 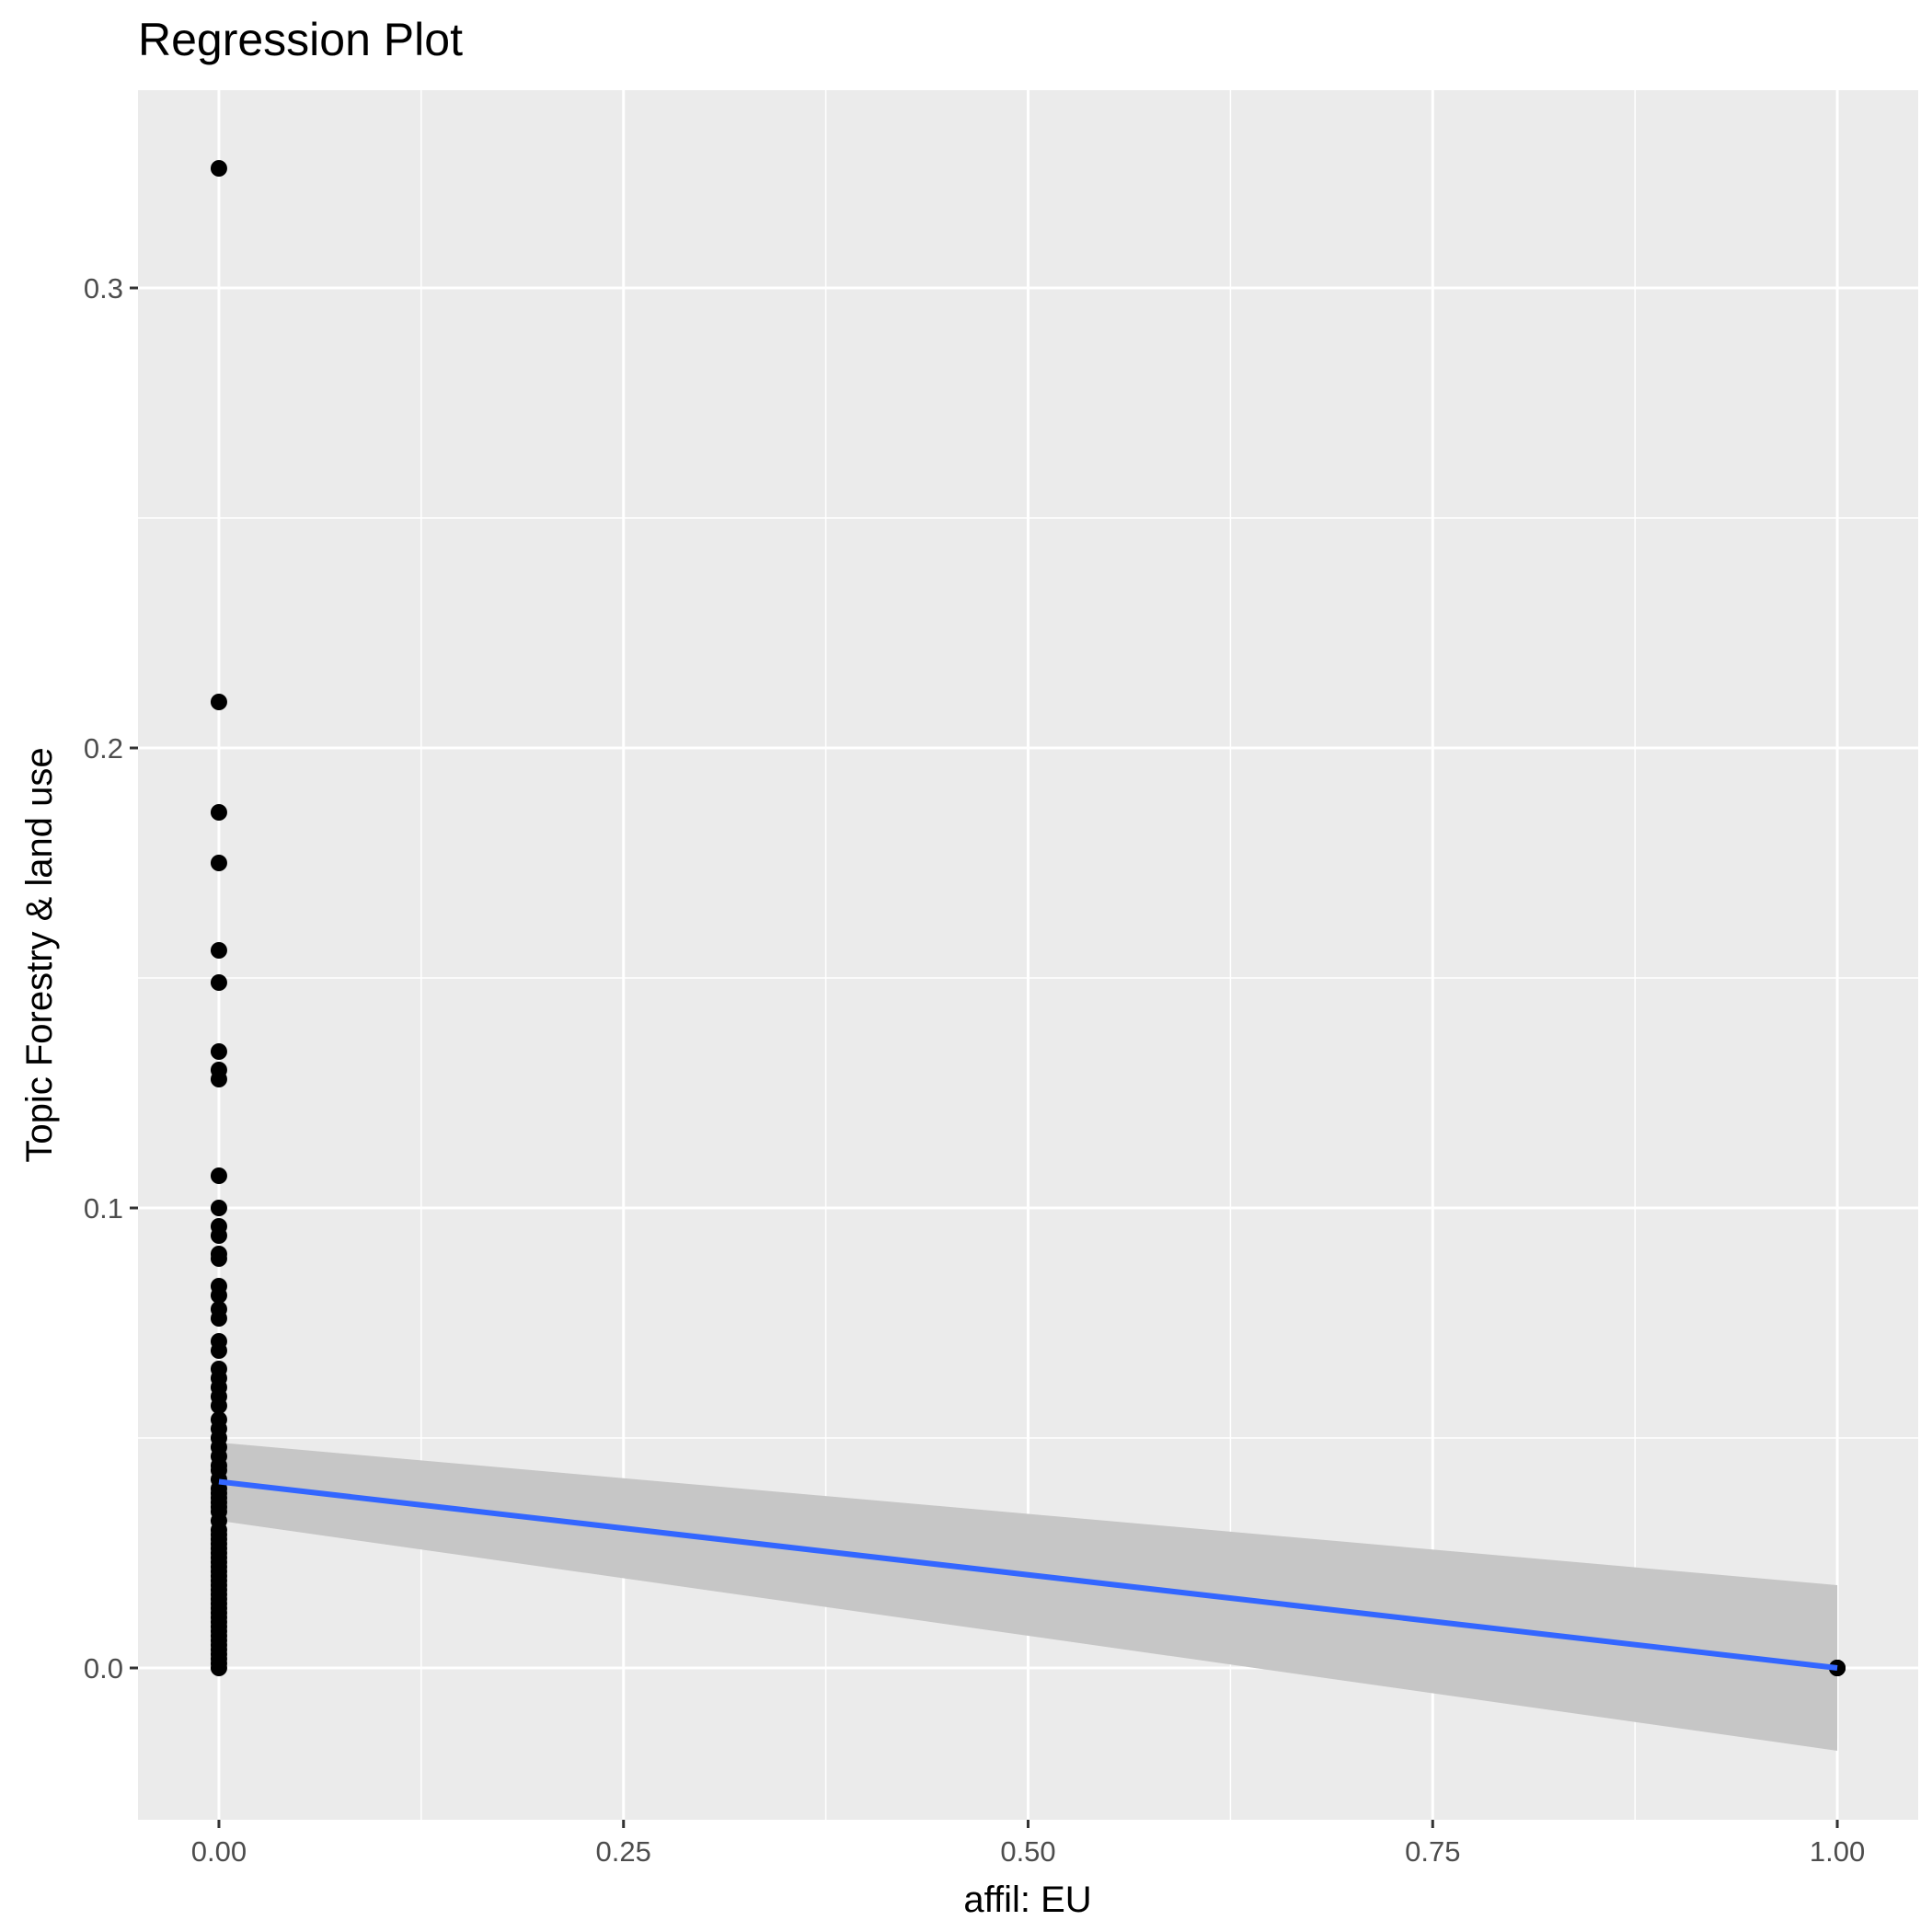 What do you see at coordinates (623, 1851) in the screenshot?
I see `x-tick-label: 0.25` at bounding box center [623, 1851].